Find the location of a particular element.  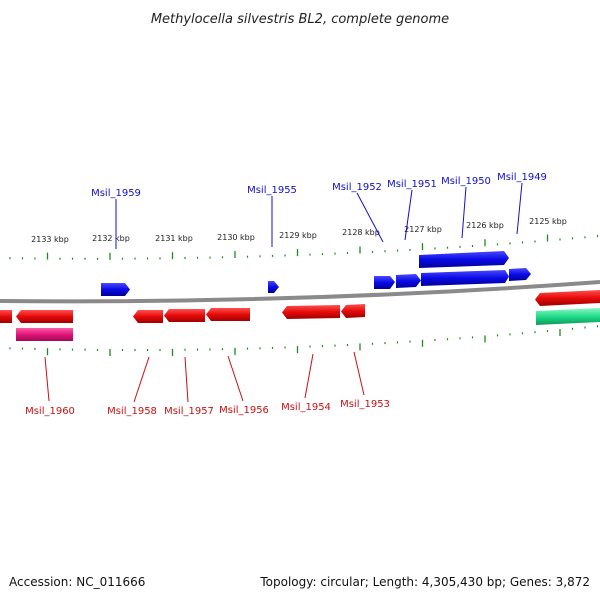

gene-msil-1960-magenta is located at coordinates (44, 334).